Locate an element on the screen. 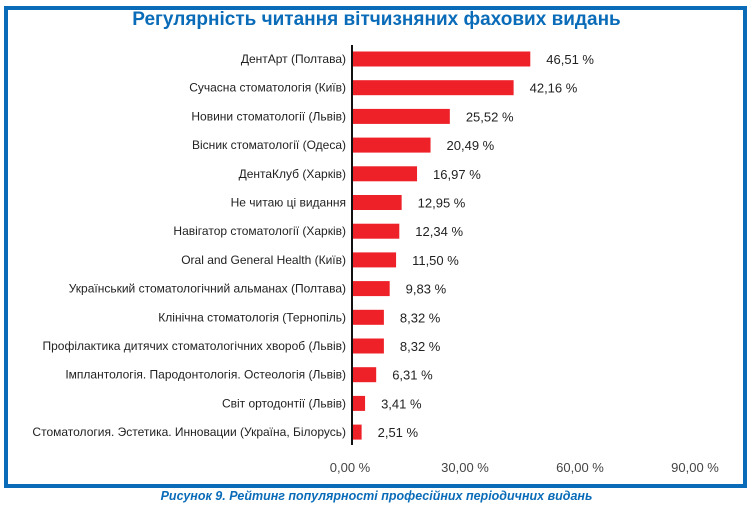  x-tick-label: 60,00 % is located at coordinates (580, 467).